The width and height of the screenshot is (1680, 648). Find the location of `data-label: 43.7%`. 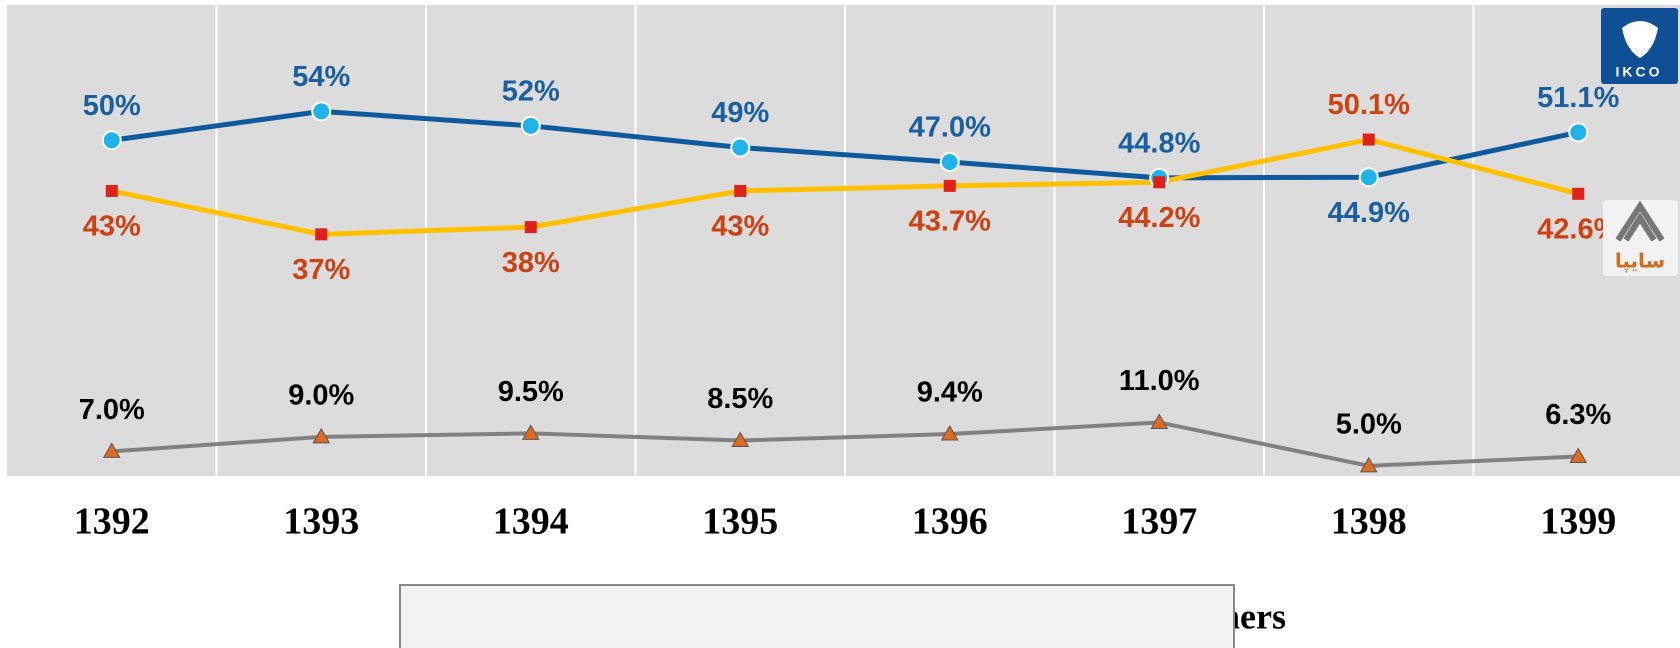

data-label: 43.7% is located at coordinates (950, 222).